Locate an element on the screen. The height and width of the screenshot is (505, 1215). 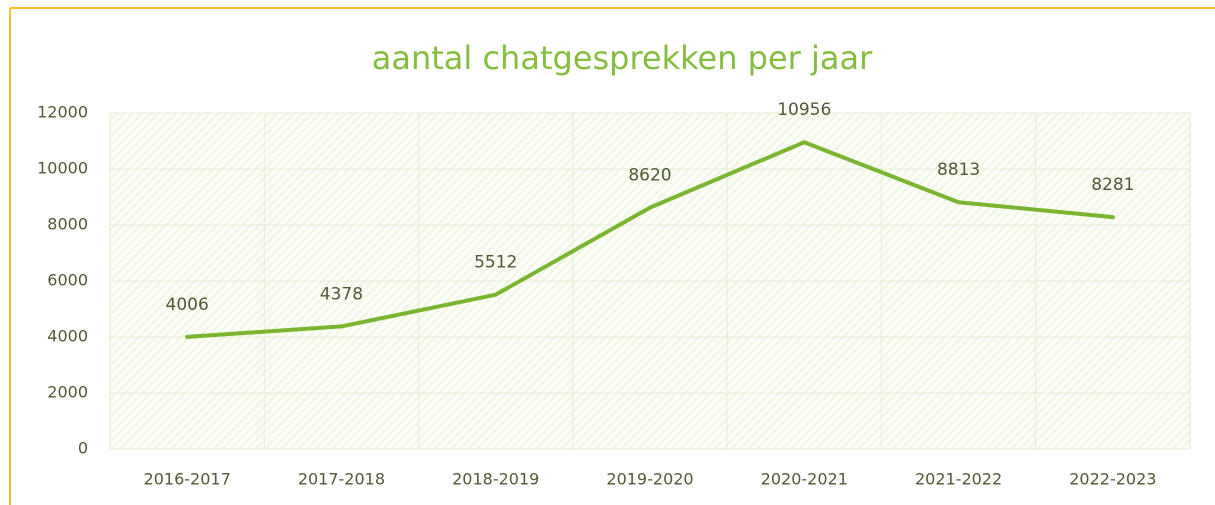
y-tick-label: 4000 is located at coordinates (67, 336).